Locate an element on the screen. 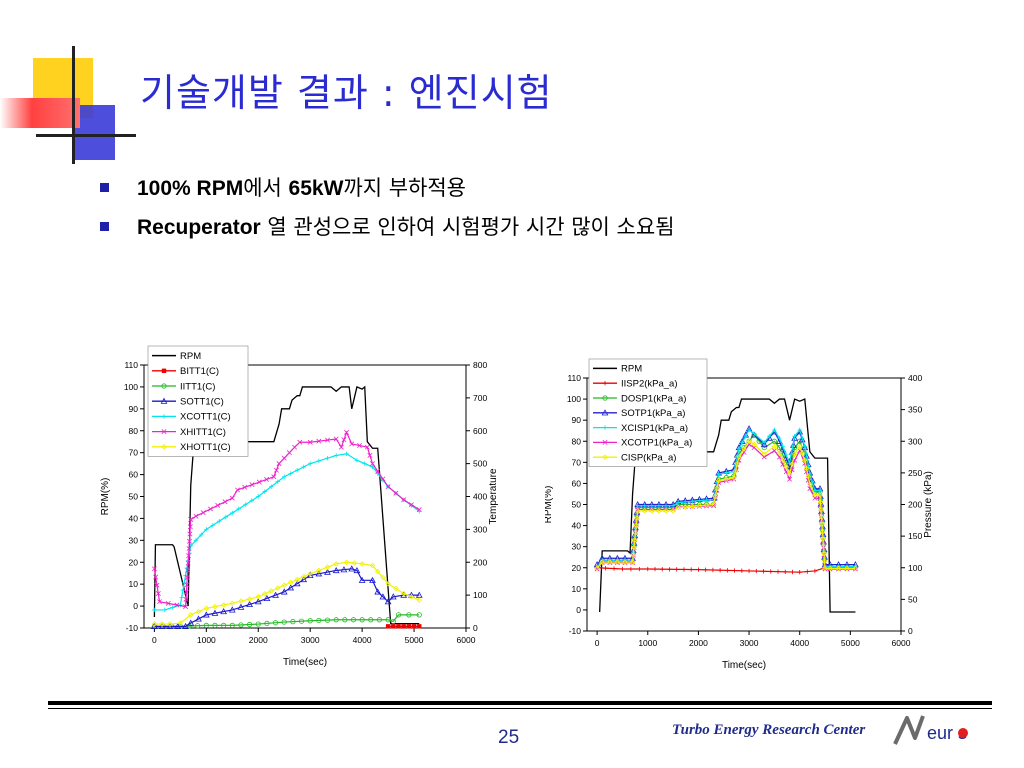 The image size is (1024, 768). legend-label-rpm: RPM is located at coordinates (190, 356).